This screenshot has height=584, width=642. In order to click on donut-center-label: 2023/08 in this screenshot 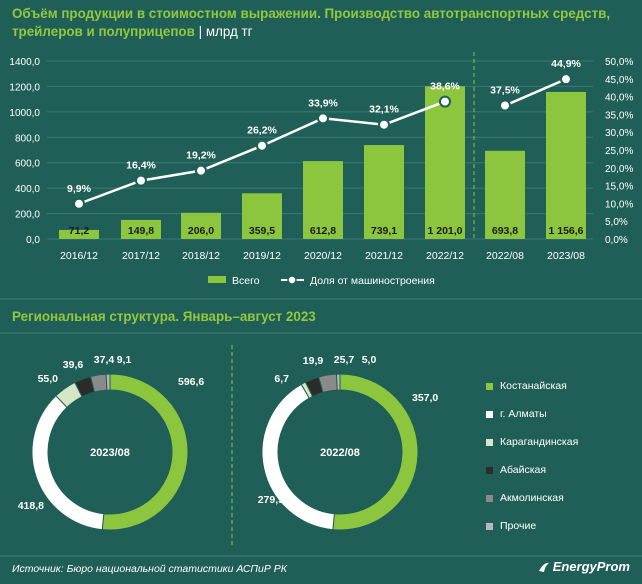, I will do `click(110, 453)`.